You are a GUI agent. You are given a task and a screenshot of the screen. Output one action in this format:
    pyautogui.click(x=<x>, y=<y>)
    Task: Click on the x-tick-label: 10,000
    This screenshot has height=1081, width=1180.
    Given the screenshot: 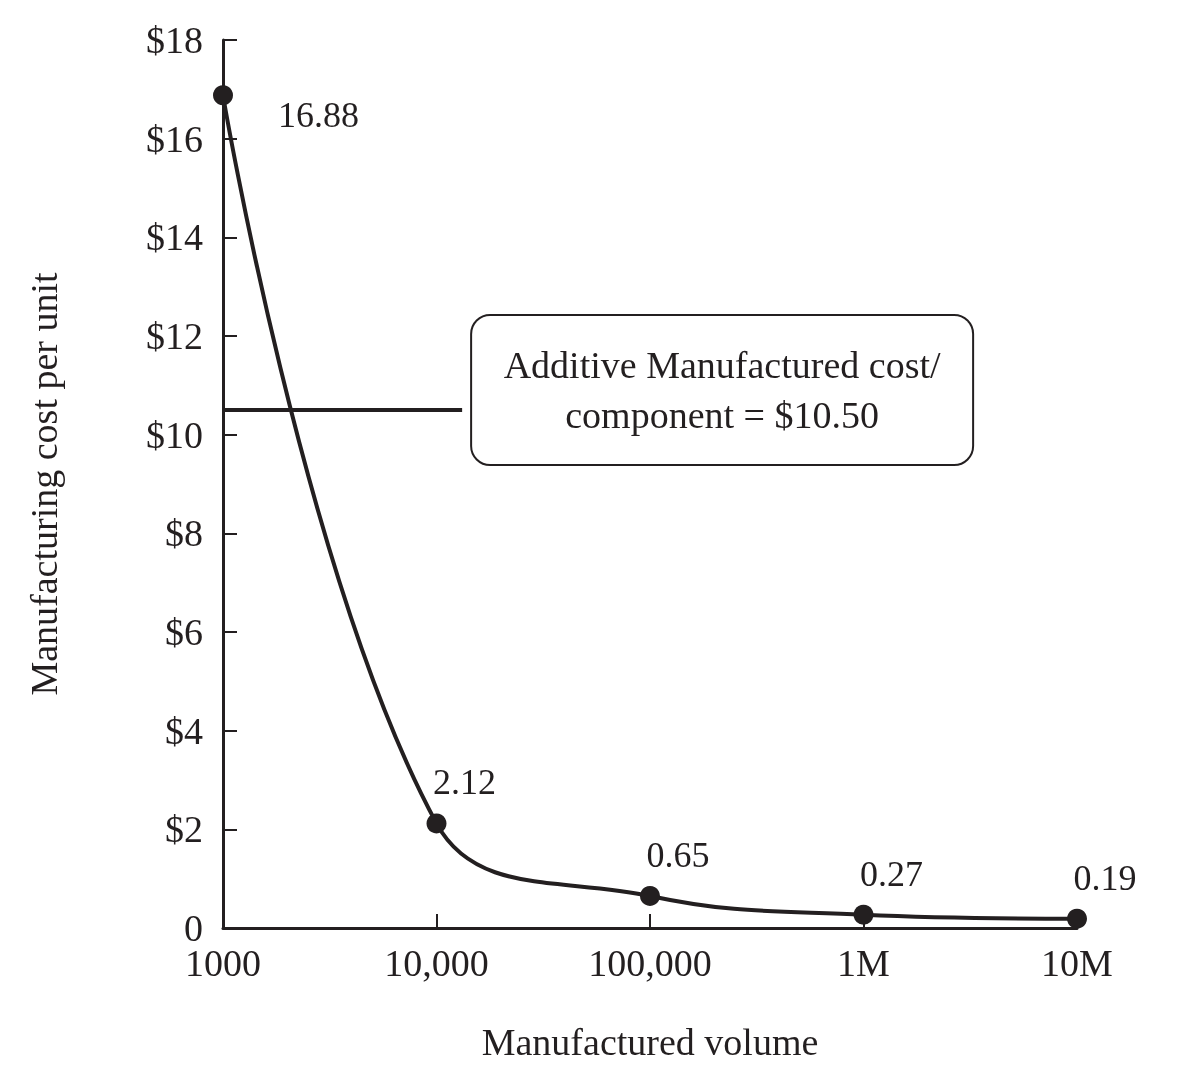 What is the action you would take?
    pyautogui.click(x=436, y=963)
    